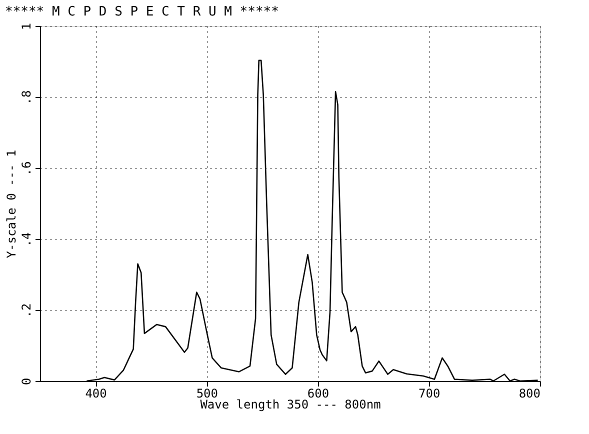 The height and width of the screenshot is (434, 589). Describe the element at coordinates (142, 12) in the screenshot. I see `chart-title: ***** M C P D S P E C T R U M *****` at that location.